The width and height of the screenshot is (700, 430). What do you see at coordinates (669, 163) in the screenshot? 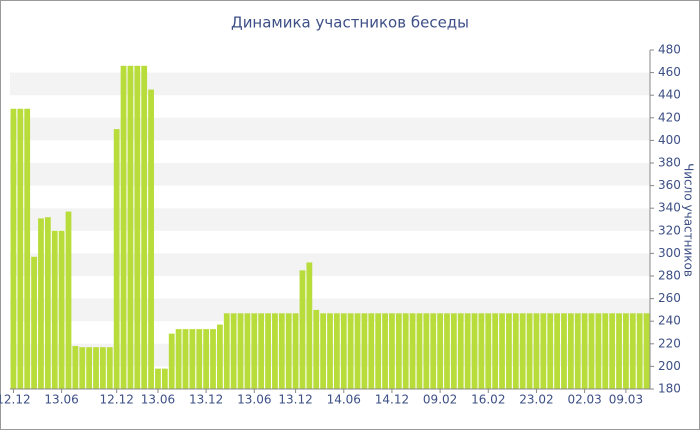
I see `y-tick-label: 380` at bounding box center [669, 163].